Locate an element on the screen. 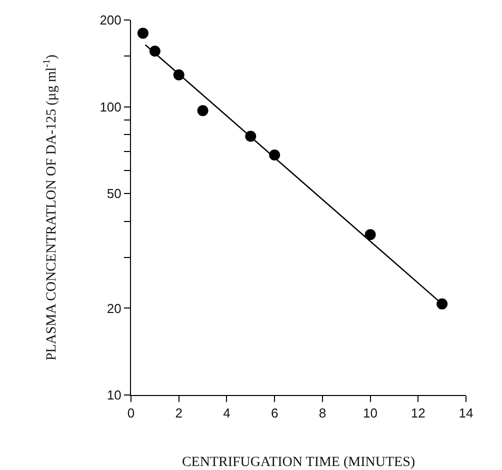 The width and height of the screenshot is (502, 470). x-tick-label: 6 is located at coordinates (274, 413).